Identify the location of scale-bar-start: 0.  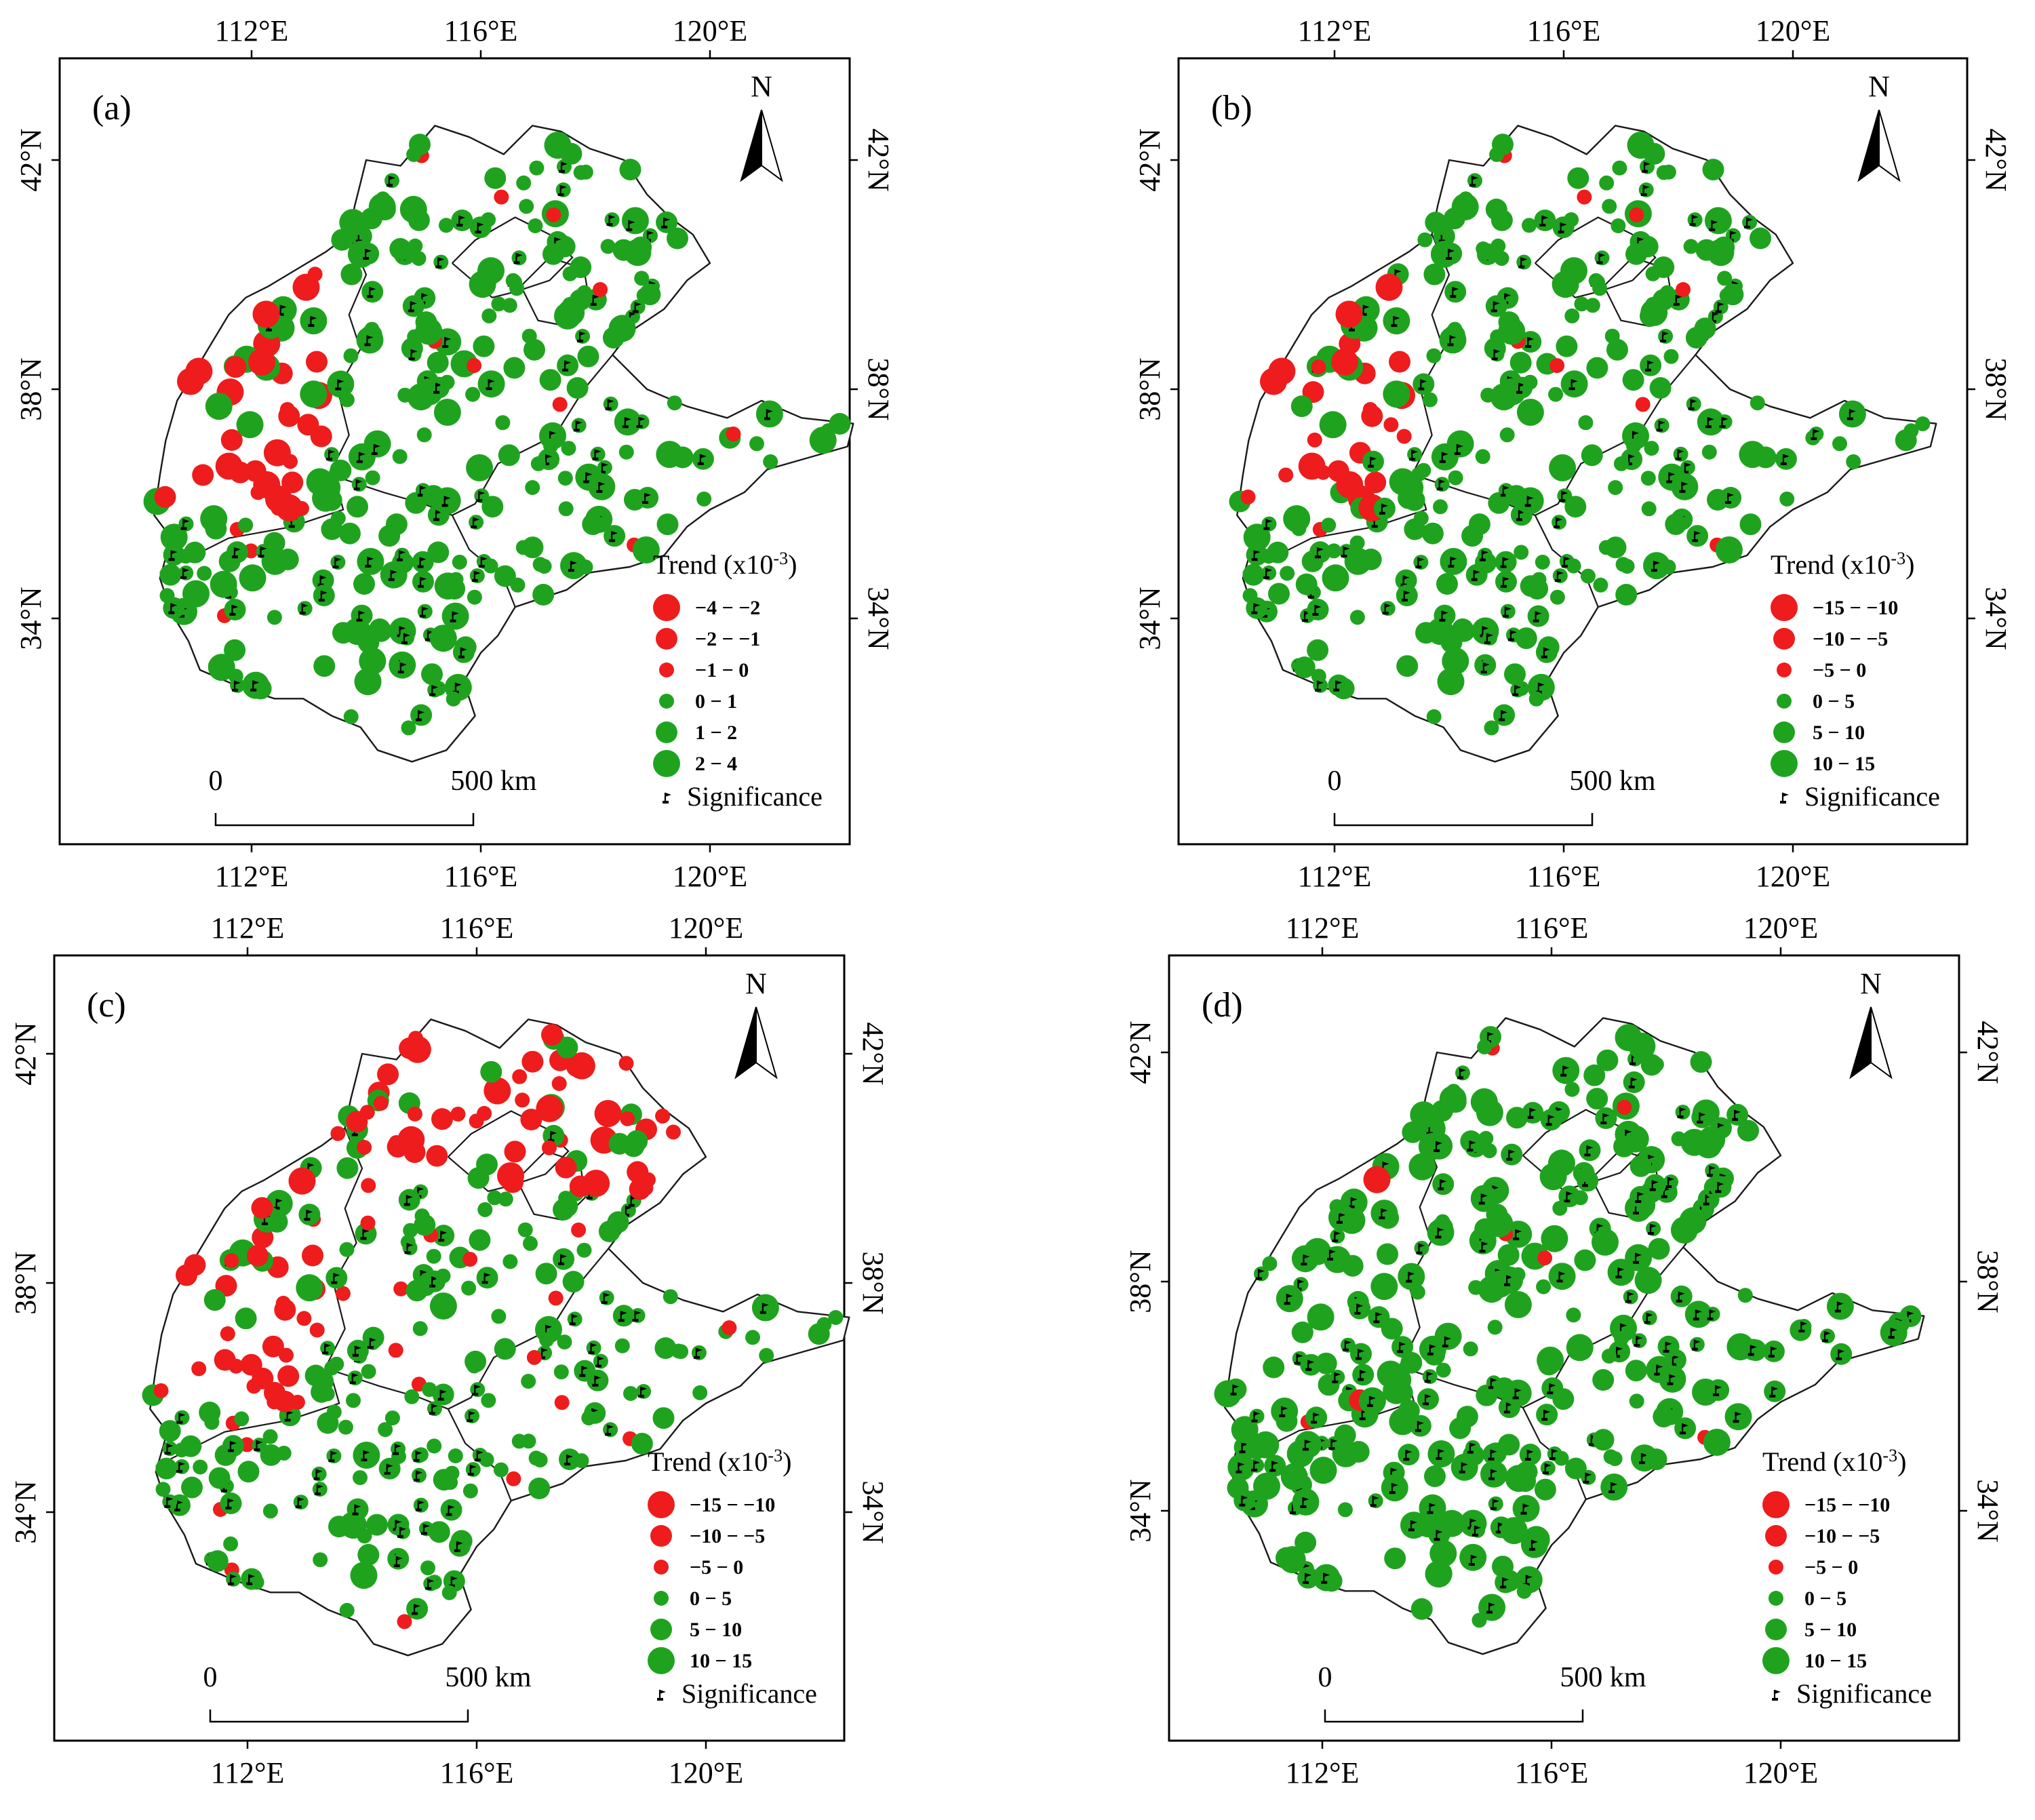
(1335, 781).